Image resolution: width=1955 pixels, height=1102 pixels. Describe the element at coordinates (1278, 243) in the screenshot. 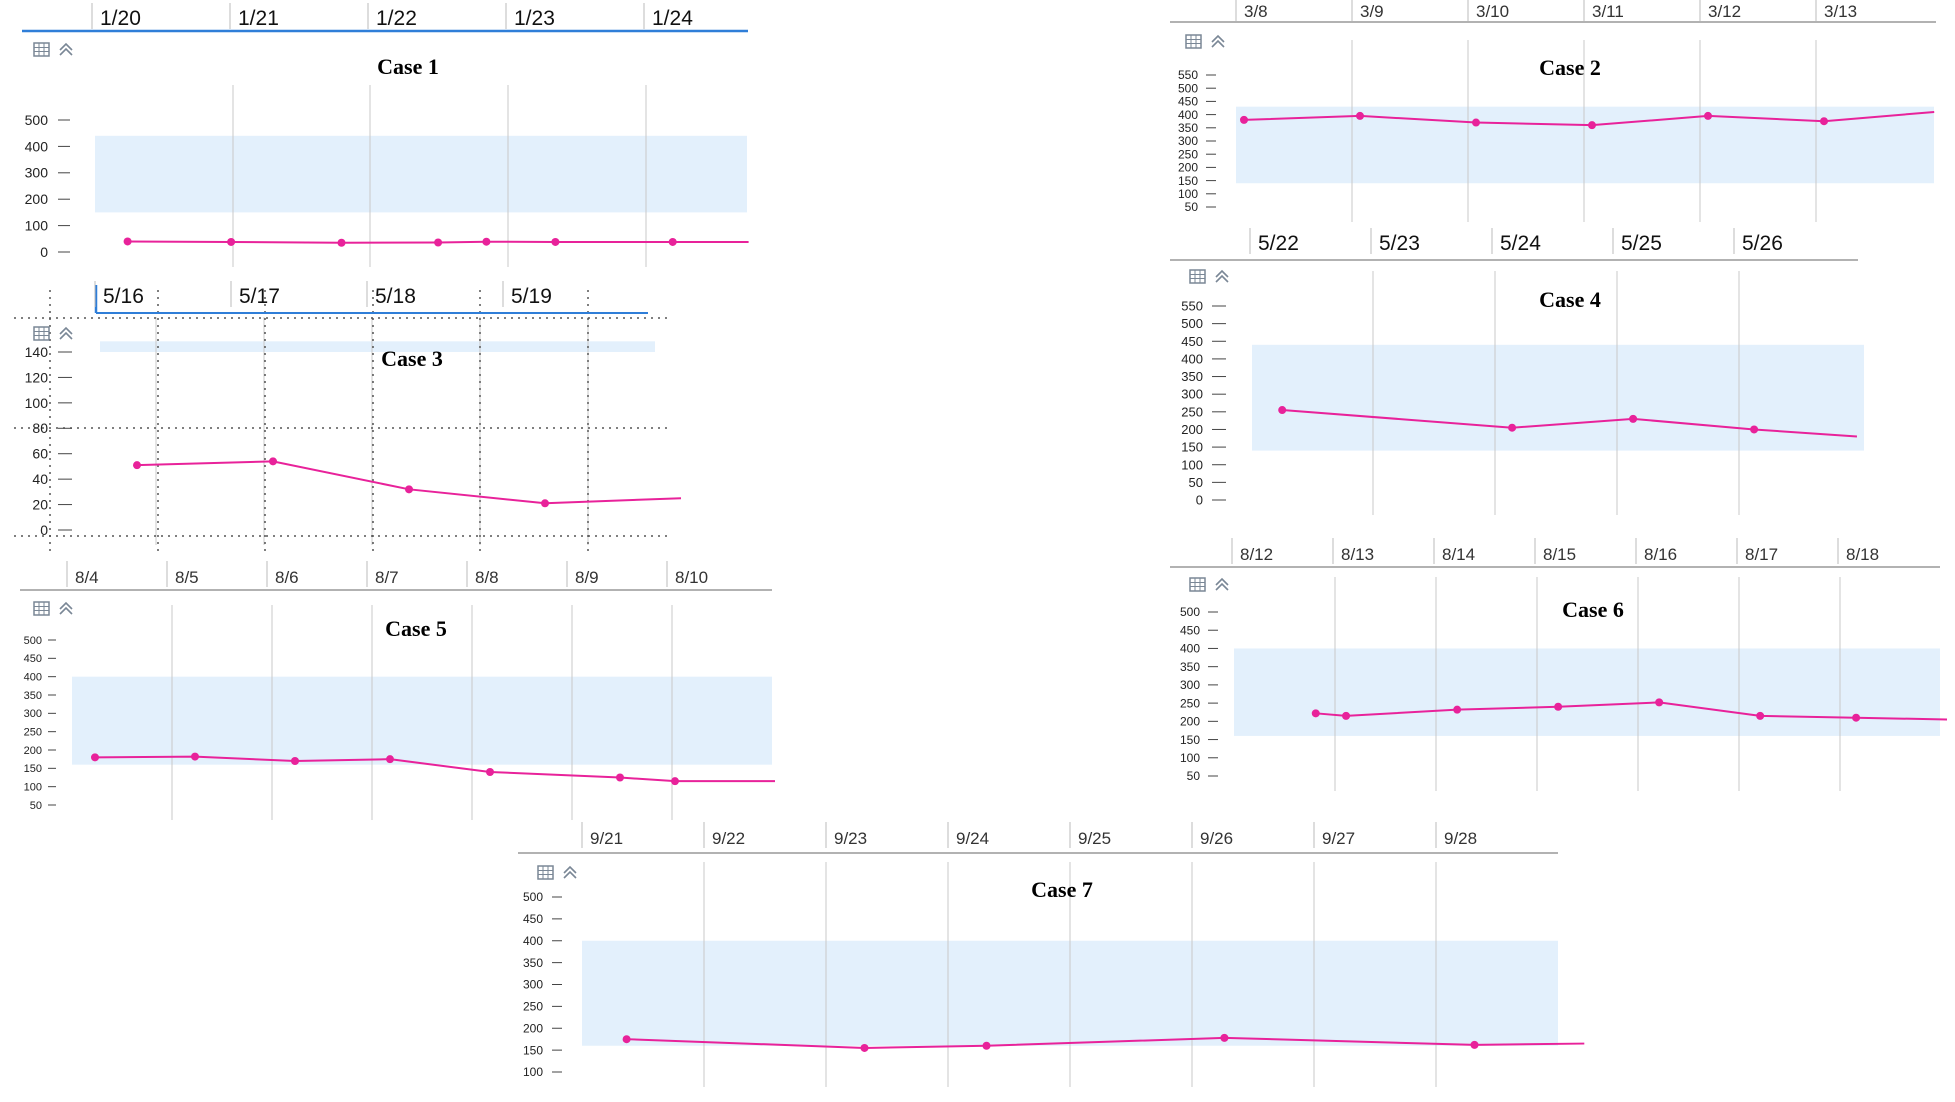

I see `case-4-date-label: 5/22` at that location.